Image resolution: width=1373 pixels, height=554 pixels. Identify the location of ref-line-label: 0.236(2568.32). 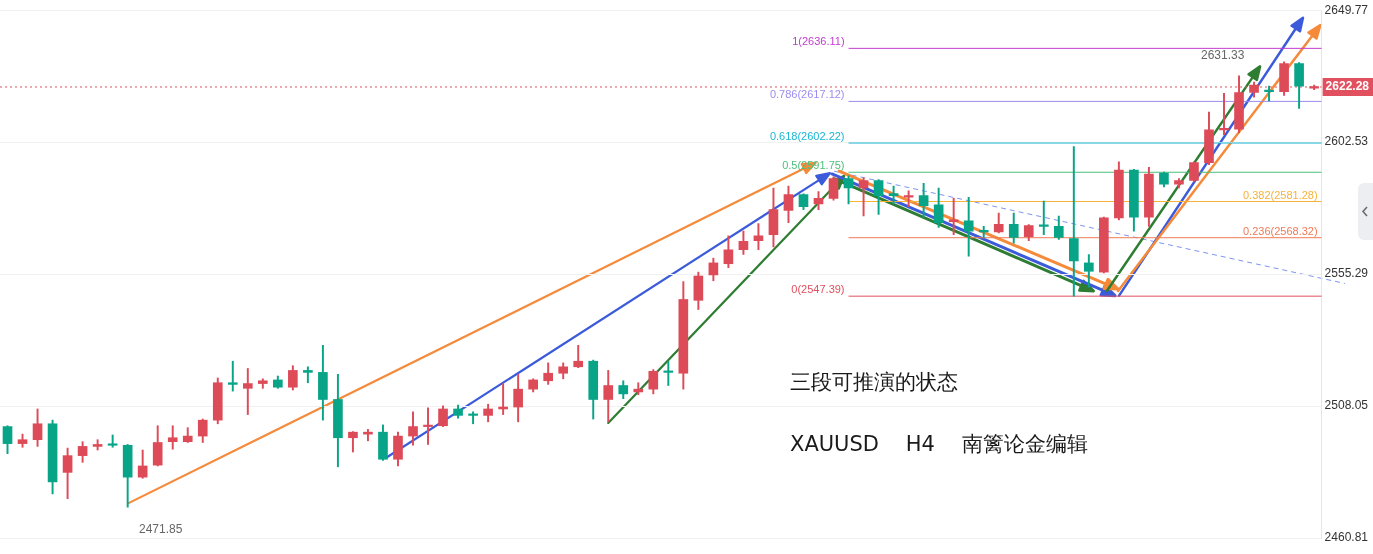
(1280, 230).